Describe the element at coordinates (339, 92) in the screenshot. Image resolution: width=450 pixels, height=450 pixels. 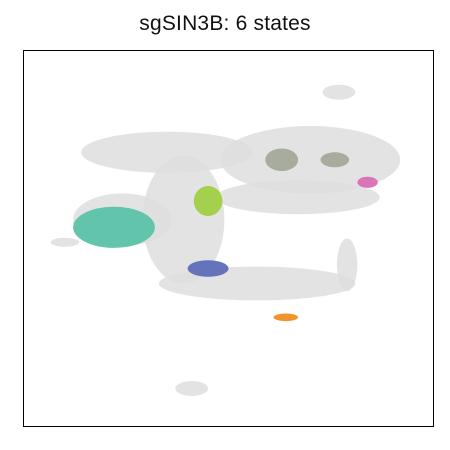
I see `background-cluster-top-center-ring` at that location.